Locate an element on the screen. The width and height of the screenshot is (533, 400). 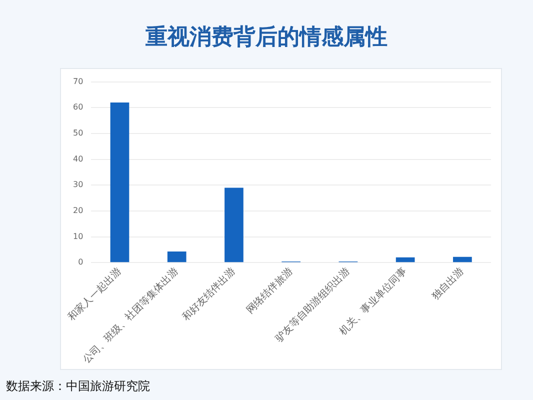
y-tick-label: 20 is located at coordinates (78, 211).